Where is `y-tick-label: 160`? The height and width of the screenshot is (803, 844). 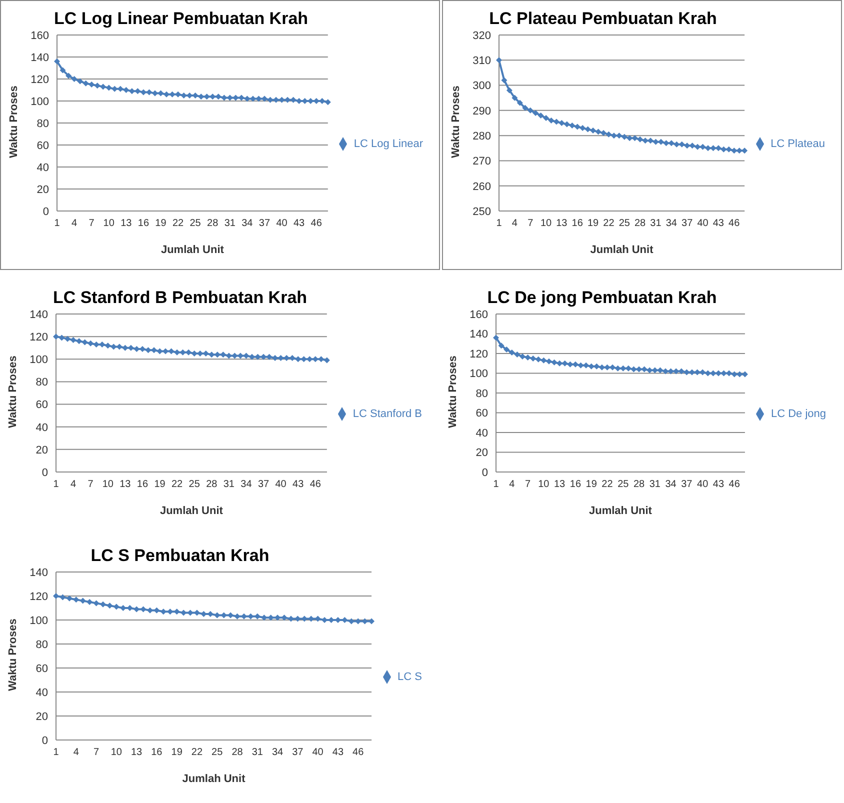
y-tick-label: 160 is located at coordinates (479, 314).